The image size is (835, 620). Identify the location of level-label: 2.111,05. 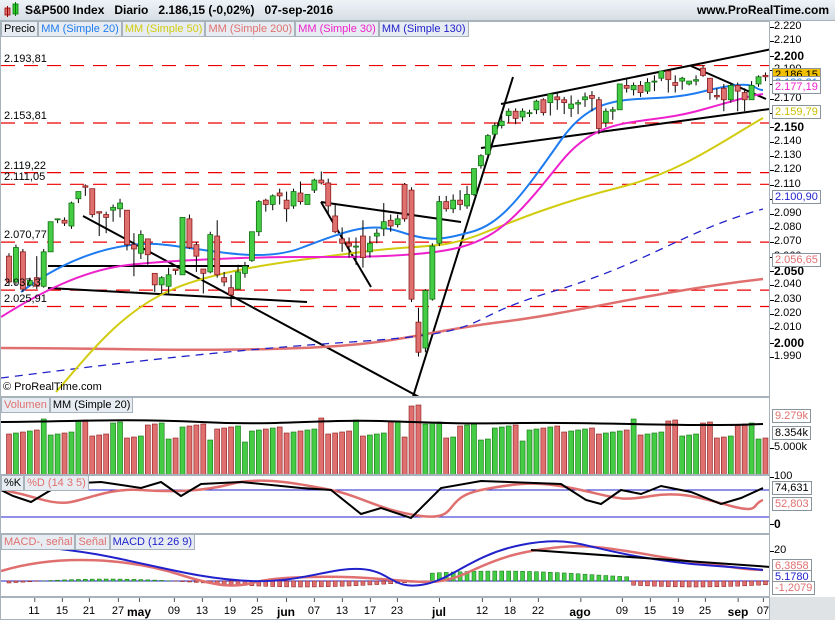
(25, 177).